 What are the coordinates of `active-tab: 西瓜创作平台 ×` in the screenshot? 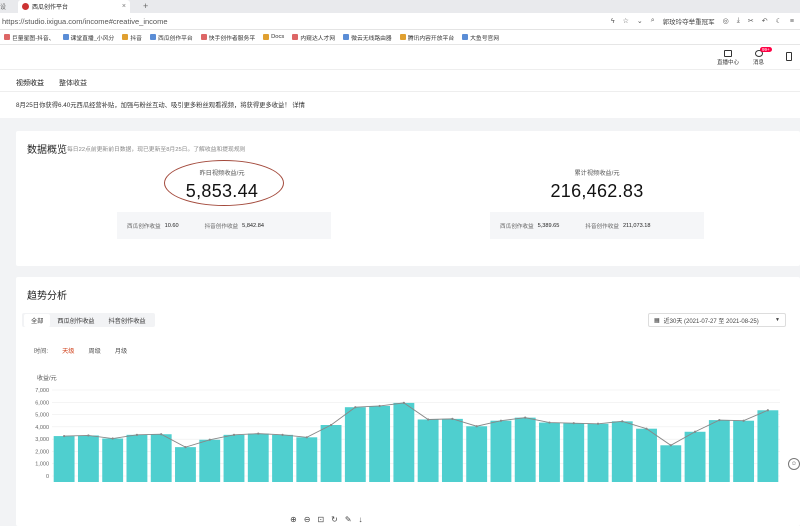 It's located at (74, 6).